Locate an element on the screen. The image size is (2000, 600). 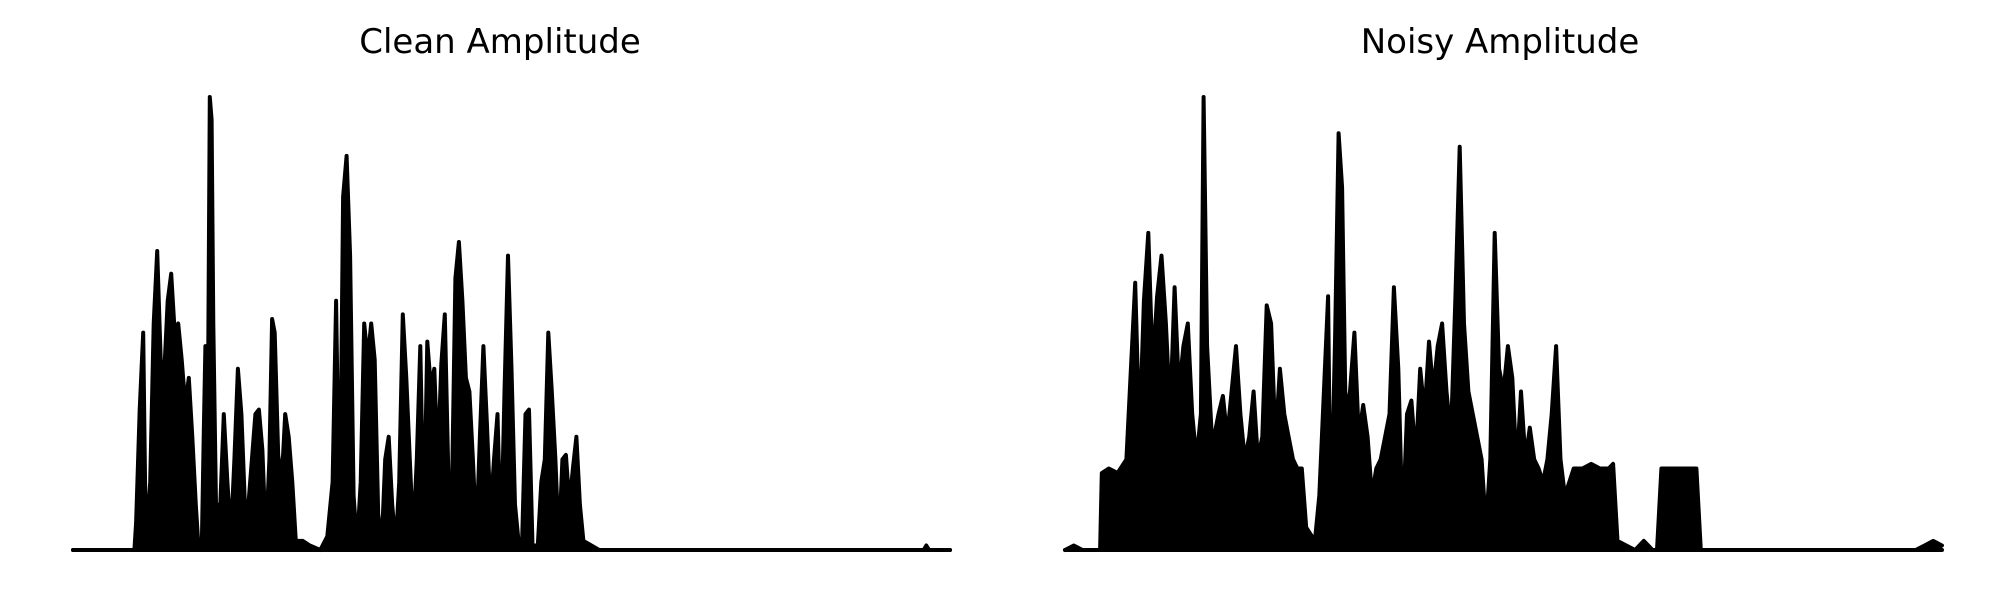
clean-amplitude-title: Clean Amplitude is located at coordinates (500, 42).